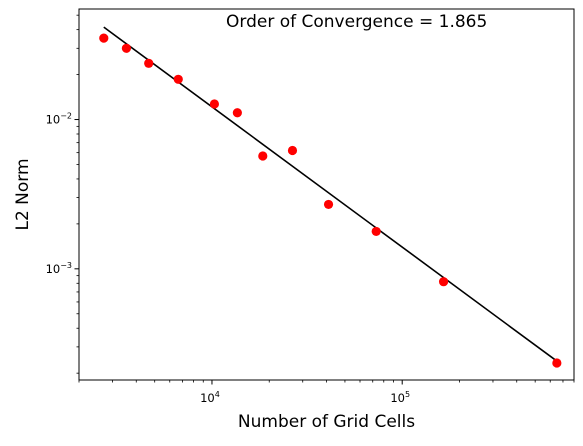 Image resolution: width=583 pixels, height=446 pixels. What do you see at coordinates (59, 268) in the screenshot?
I see `y-tick-label: 10⁻³` at bounding box center [59, 268].